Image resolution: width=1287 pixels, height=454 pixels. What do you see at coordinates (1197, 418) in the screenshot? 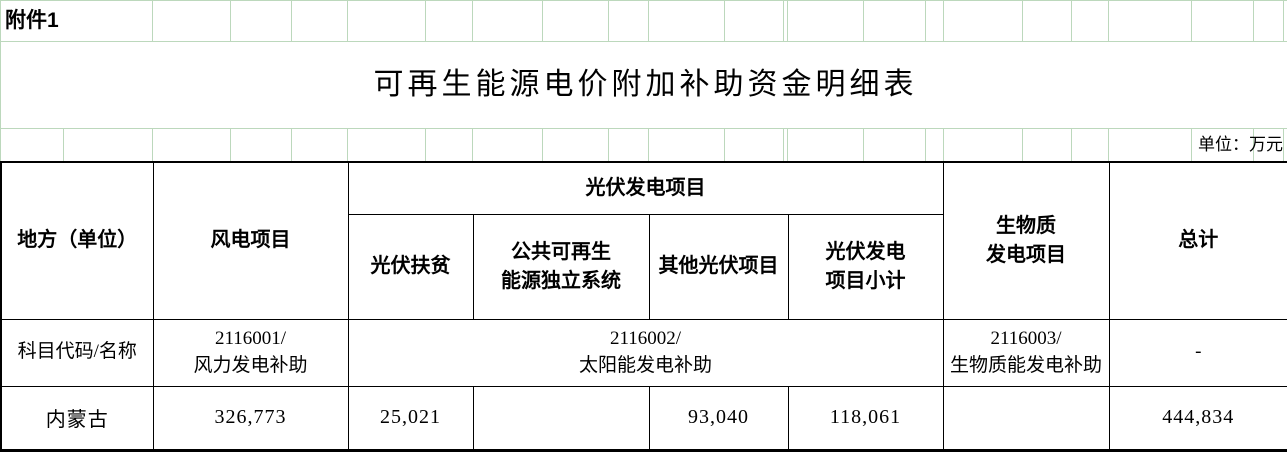
I see `cell-total: 444,834` at bounding box center [1197, 418].